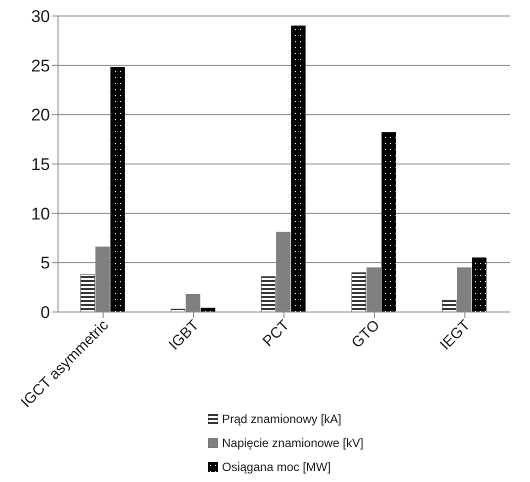 The width and height of the screenshot is (530, 482). I want to click on y-tick-label: 20, so click(40, 115).